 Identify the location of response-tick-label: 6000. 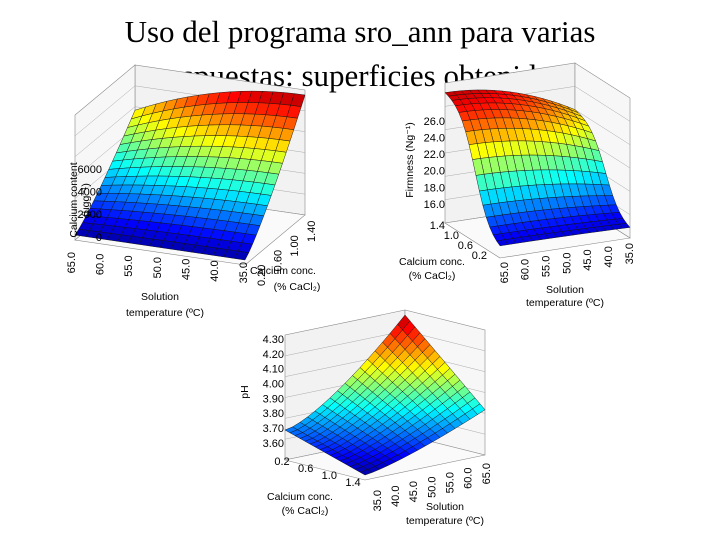
(90, 170).